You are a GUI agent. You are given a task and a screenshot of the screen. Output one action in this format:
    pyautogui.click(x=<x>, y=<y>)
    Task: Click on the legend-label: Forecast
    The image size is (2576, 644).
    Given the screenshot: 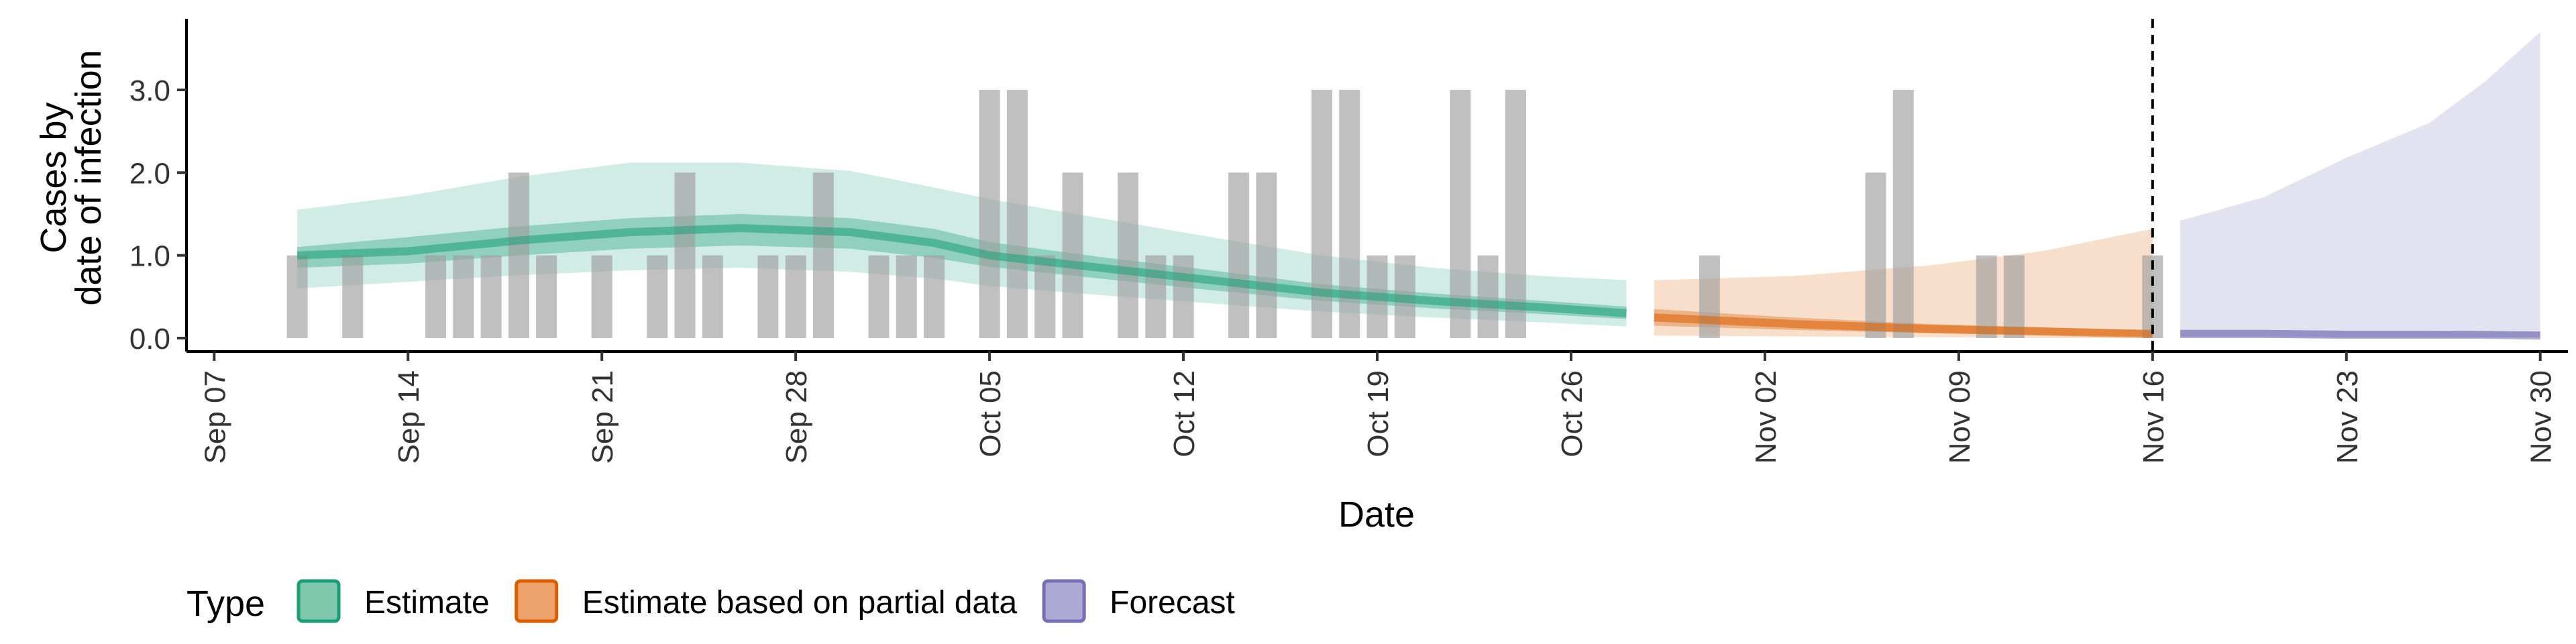 What is the action you would take?
    pyautogui.click(x=1172, y=603)
    